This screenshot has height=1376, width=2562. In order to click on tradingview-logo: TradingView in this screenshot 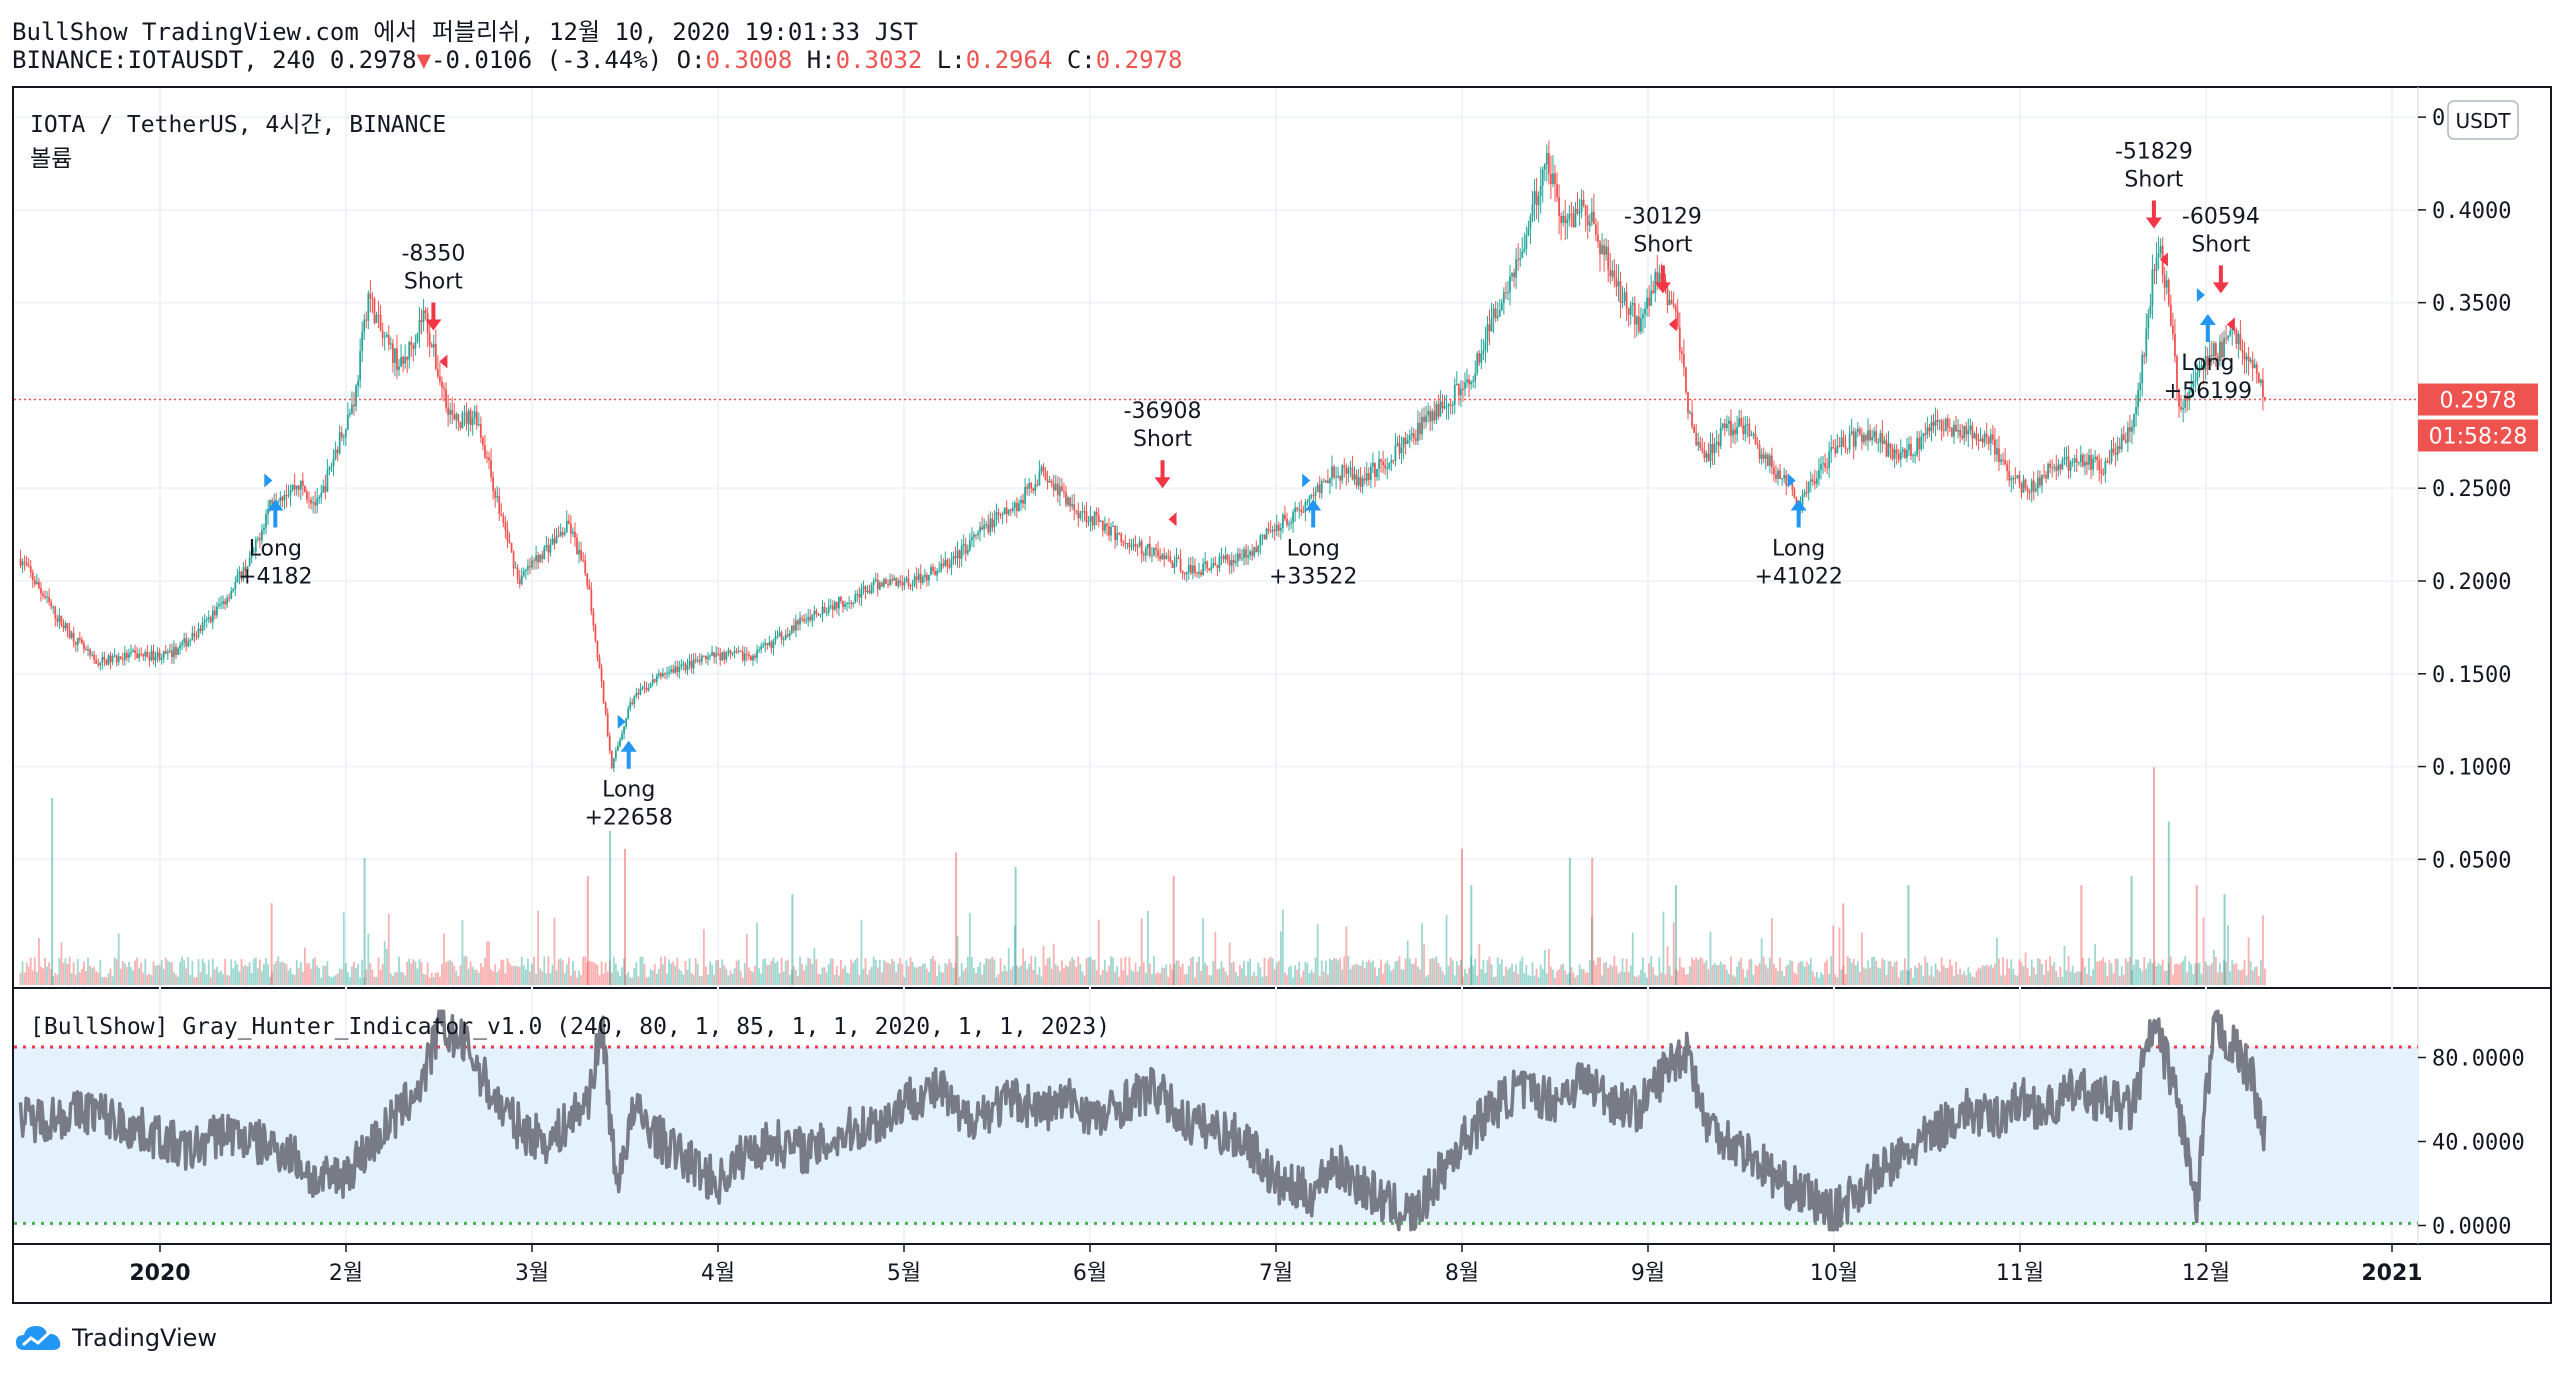, I will do `click(115, 1338)`.